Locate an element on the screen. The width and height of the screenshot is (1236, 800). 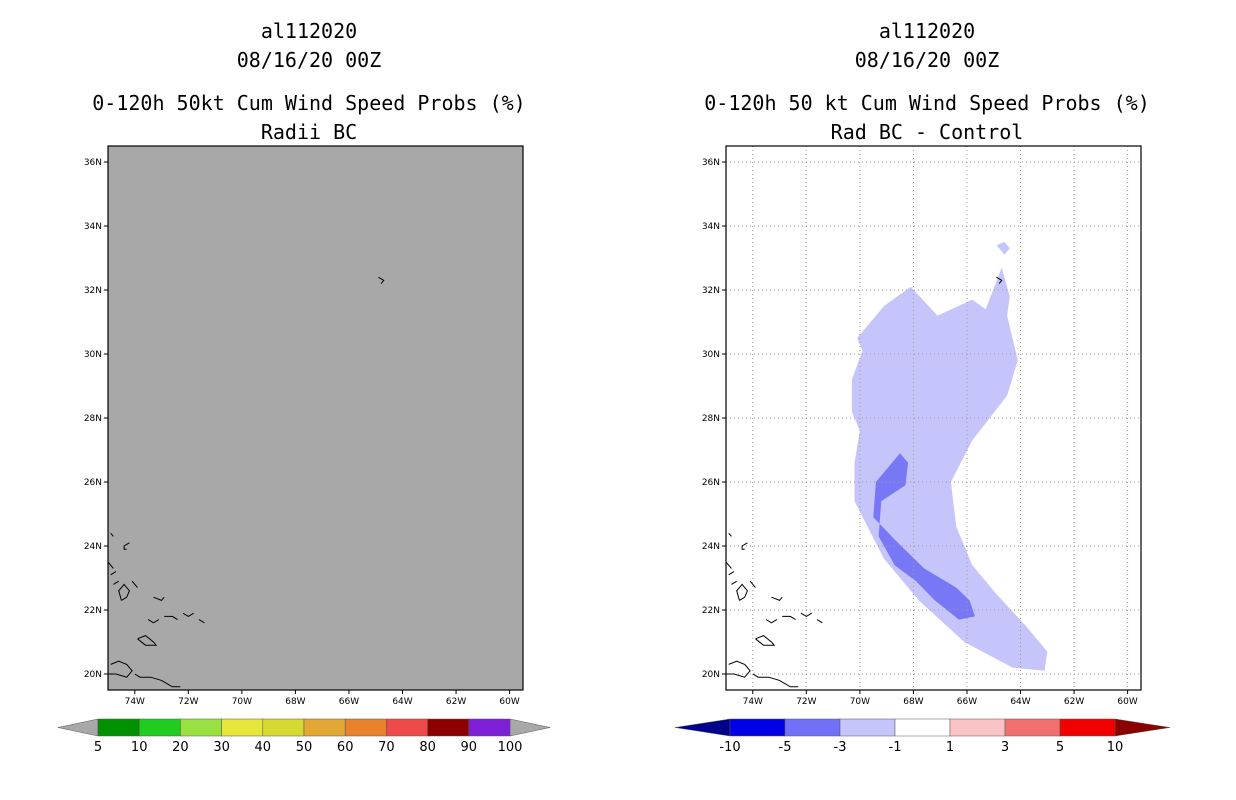
right-storm-id: al112020 is located at coordinates (927, 31).